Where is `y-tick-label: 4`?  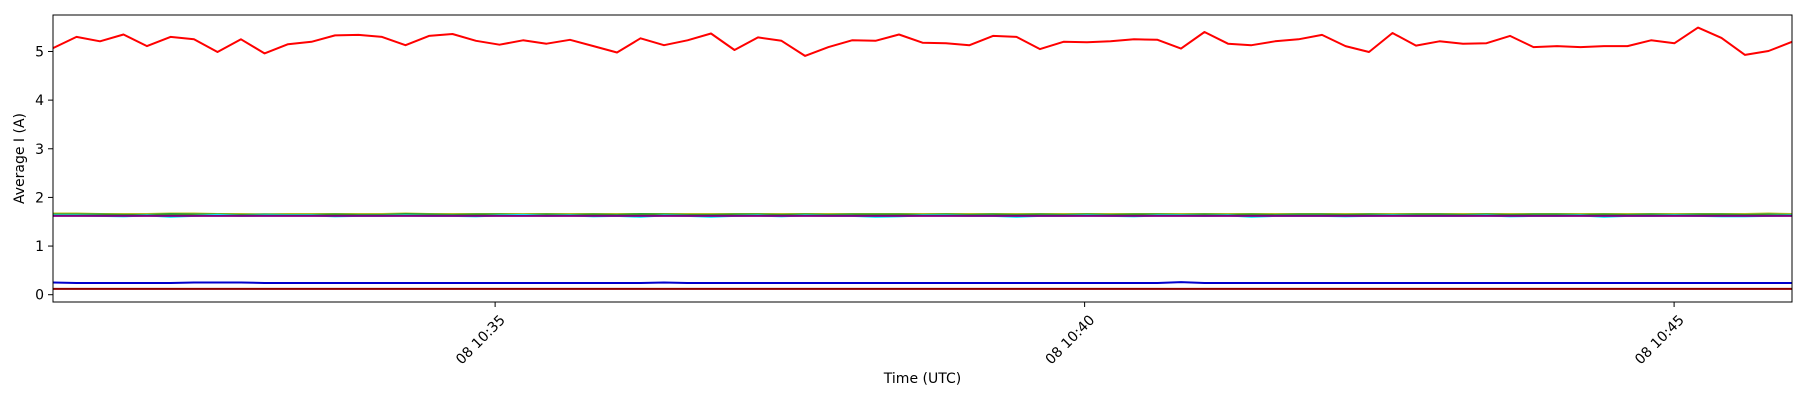 y-tick-label: 4 is located at coordinates (39, 101).